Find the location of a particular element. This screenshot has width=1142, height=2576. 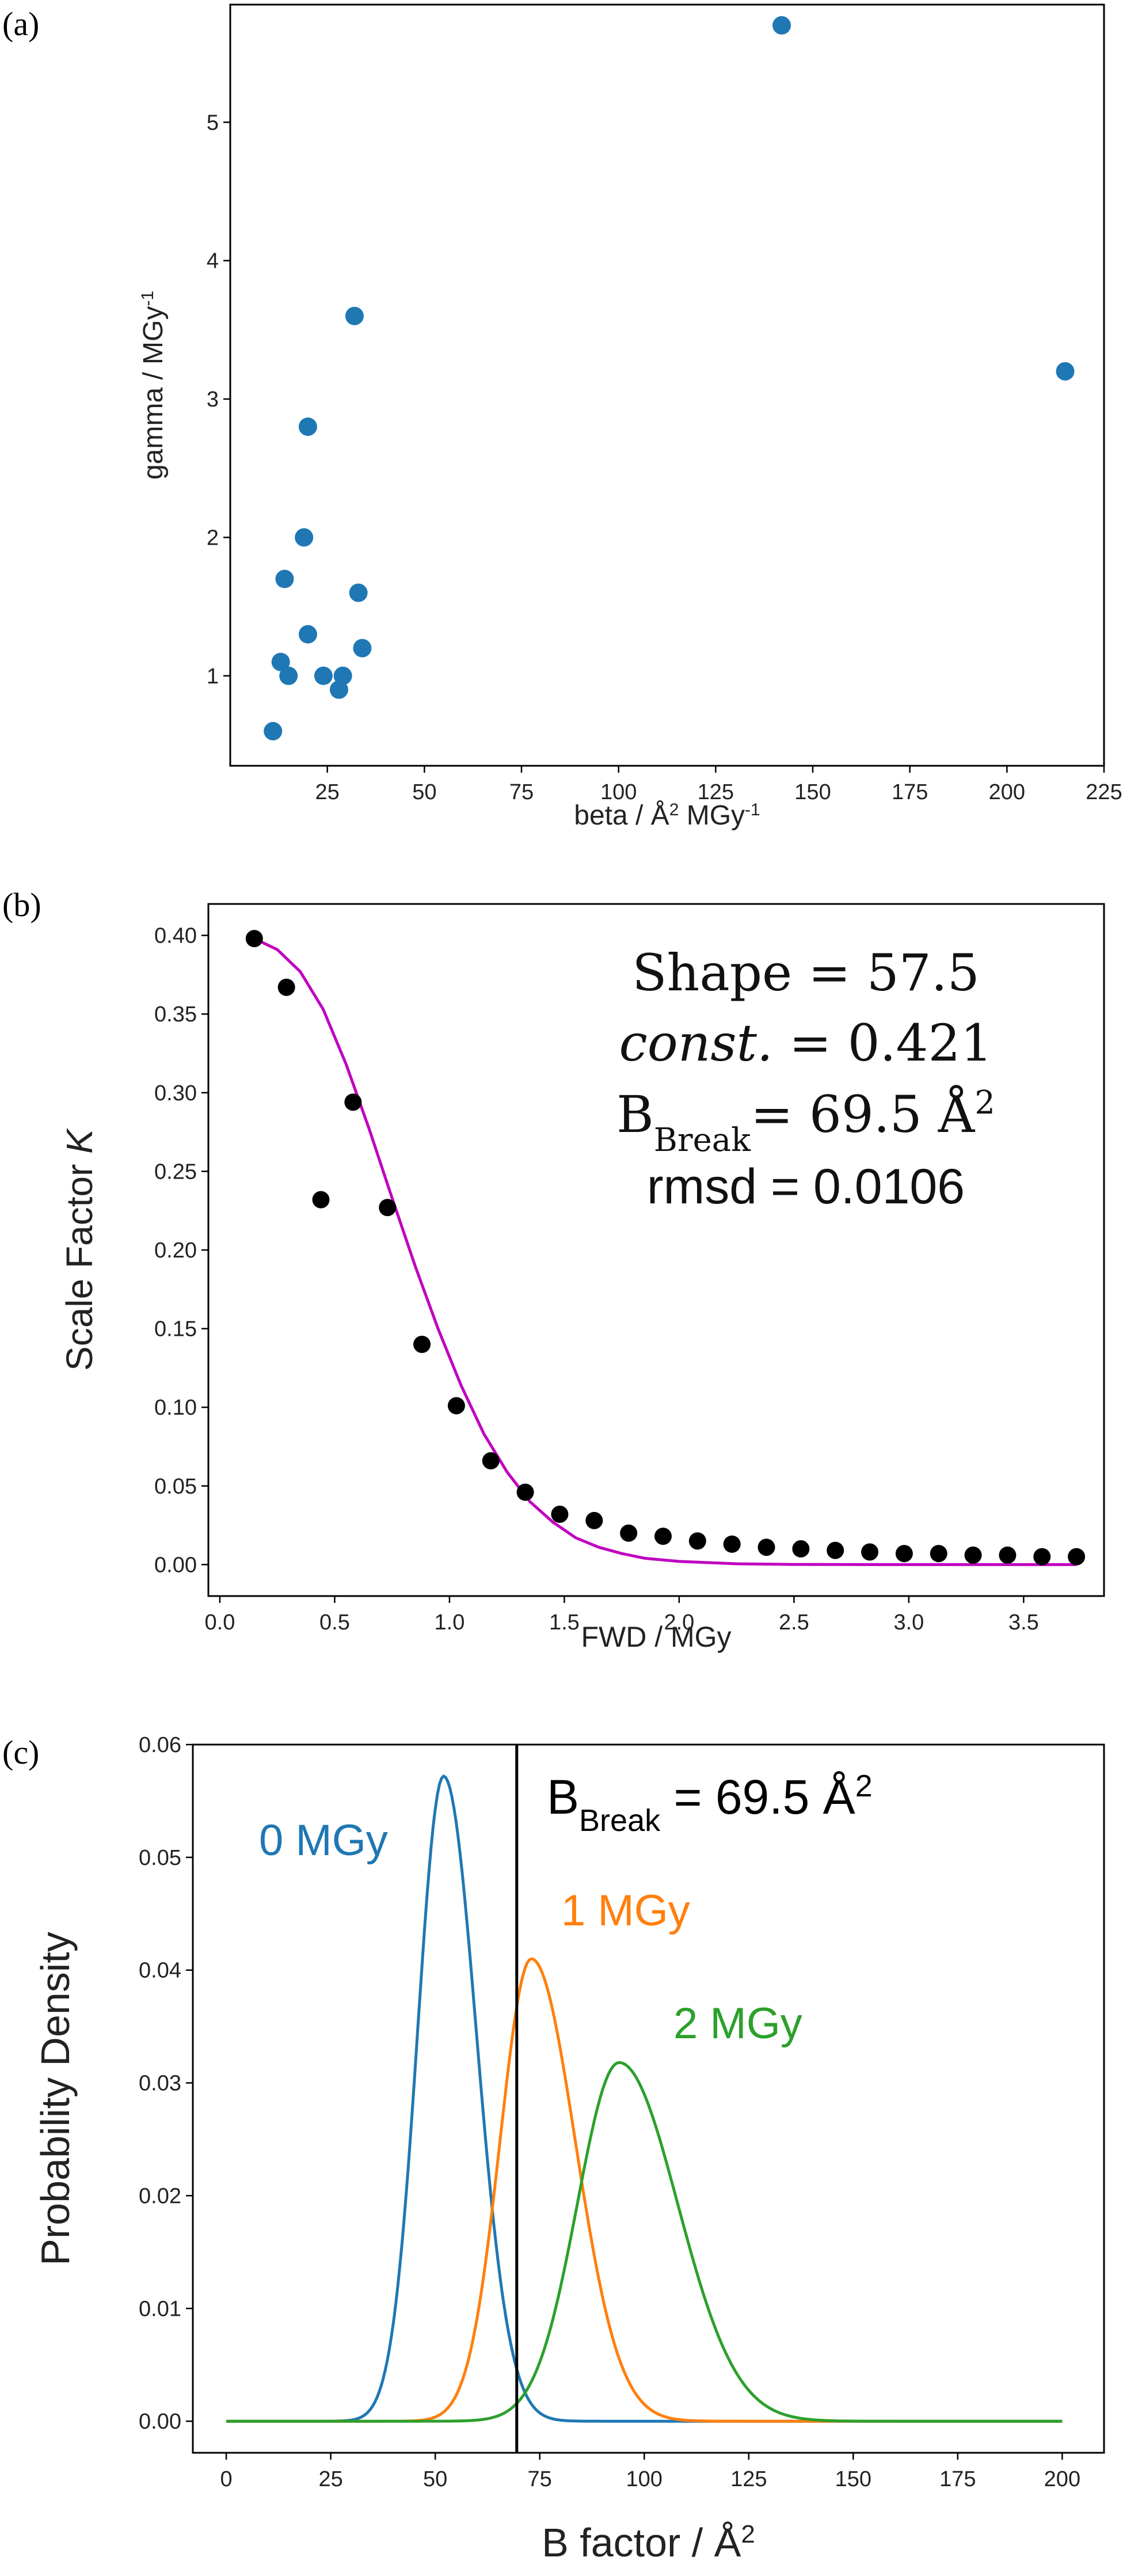

x-tick-label: 3.0 is located at coordinates (908, 1623).